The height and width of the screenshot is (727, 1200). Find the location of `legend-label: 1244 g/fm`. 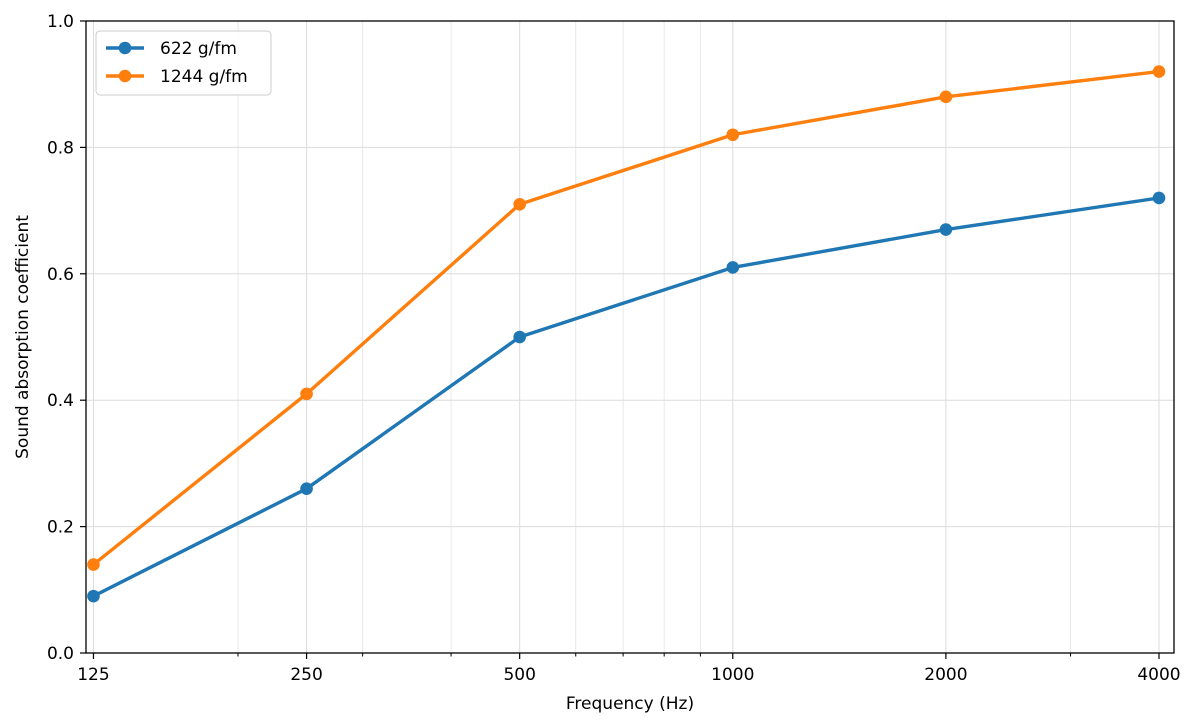

legend-label: 1244 g/fm is located at coordinates (204, 77).